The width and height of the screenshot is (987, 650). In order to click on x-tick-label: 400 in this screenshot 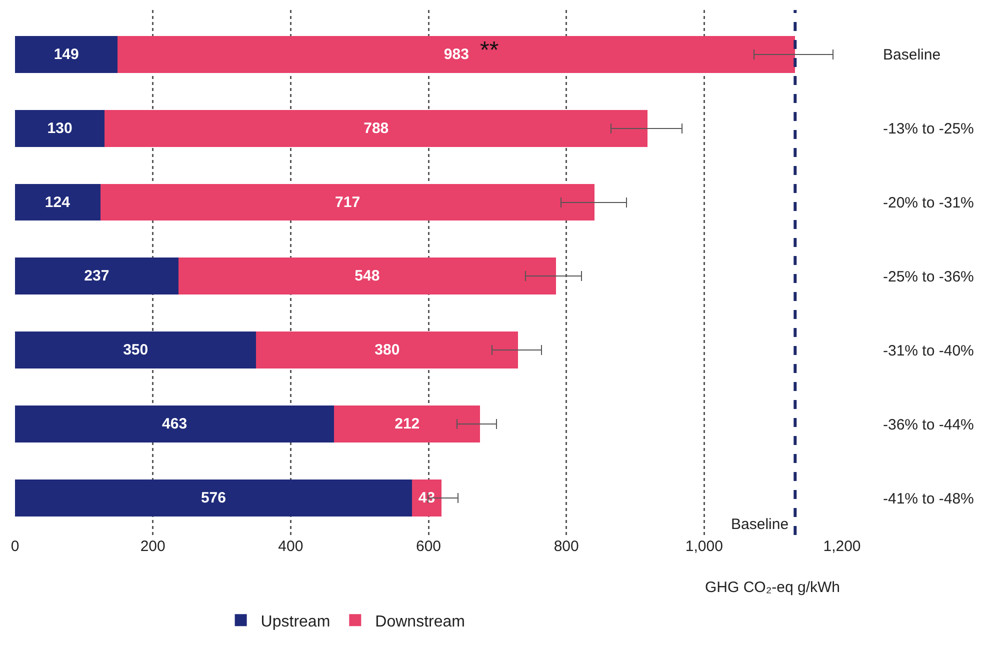, I will do `click(291, 546)`.